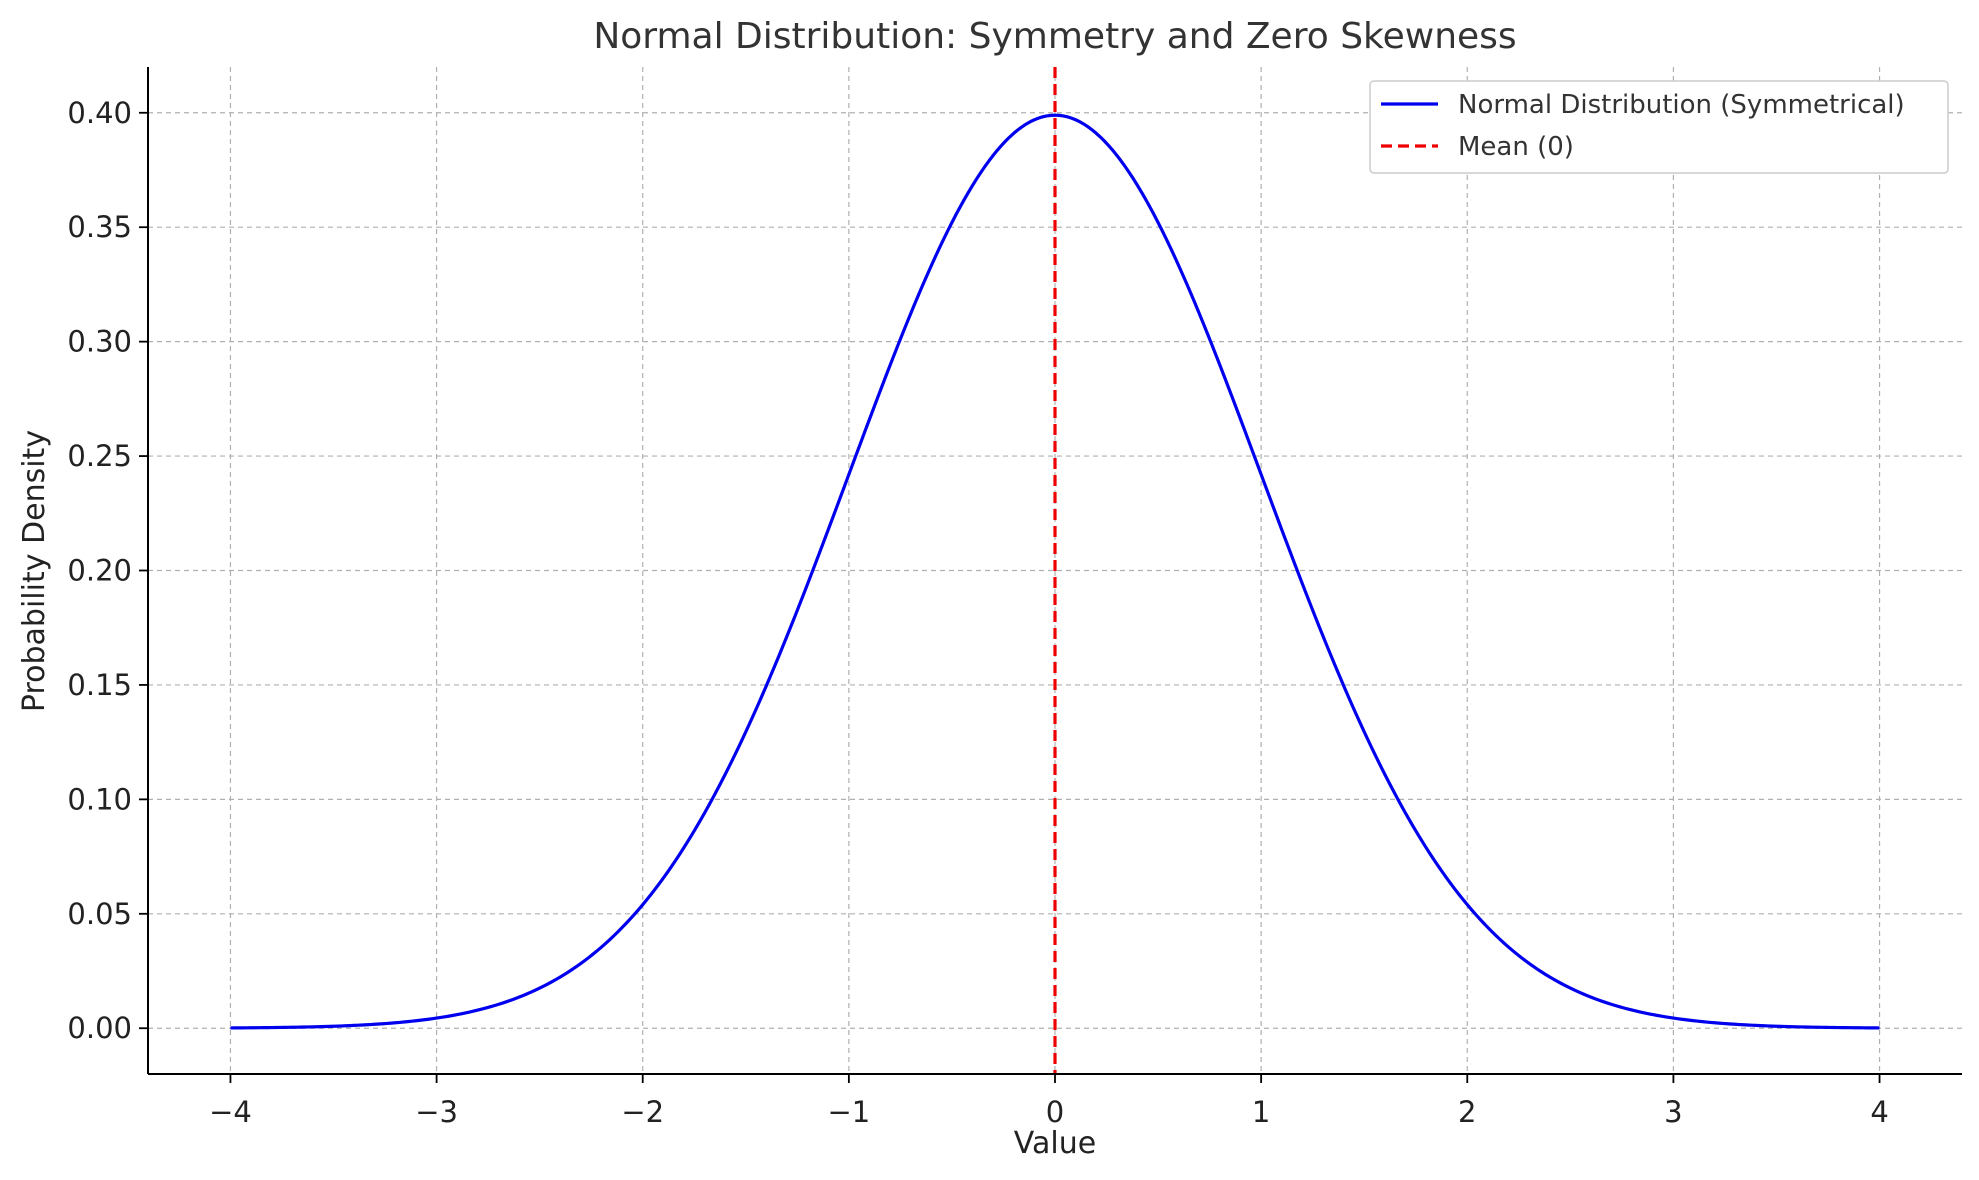 The image size is (1979, 1180). What do you see at coordinates (34, 571) in the screenshot?
I see `y-axis-title: Probability Density` at bounding box center [34, 571].